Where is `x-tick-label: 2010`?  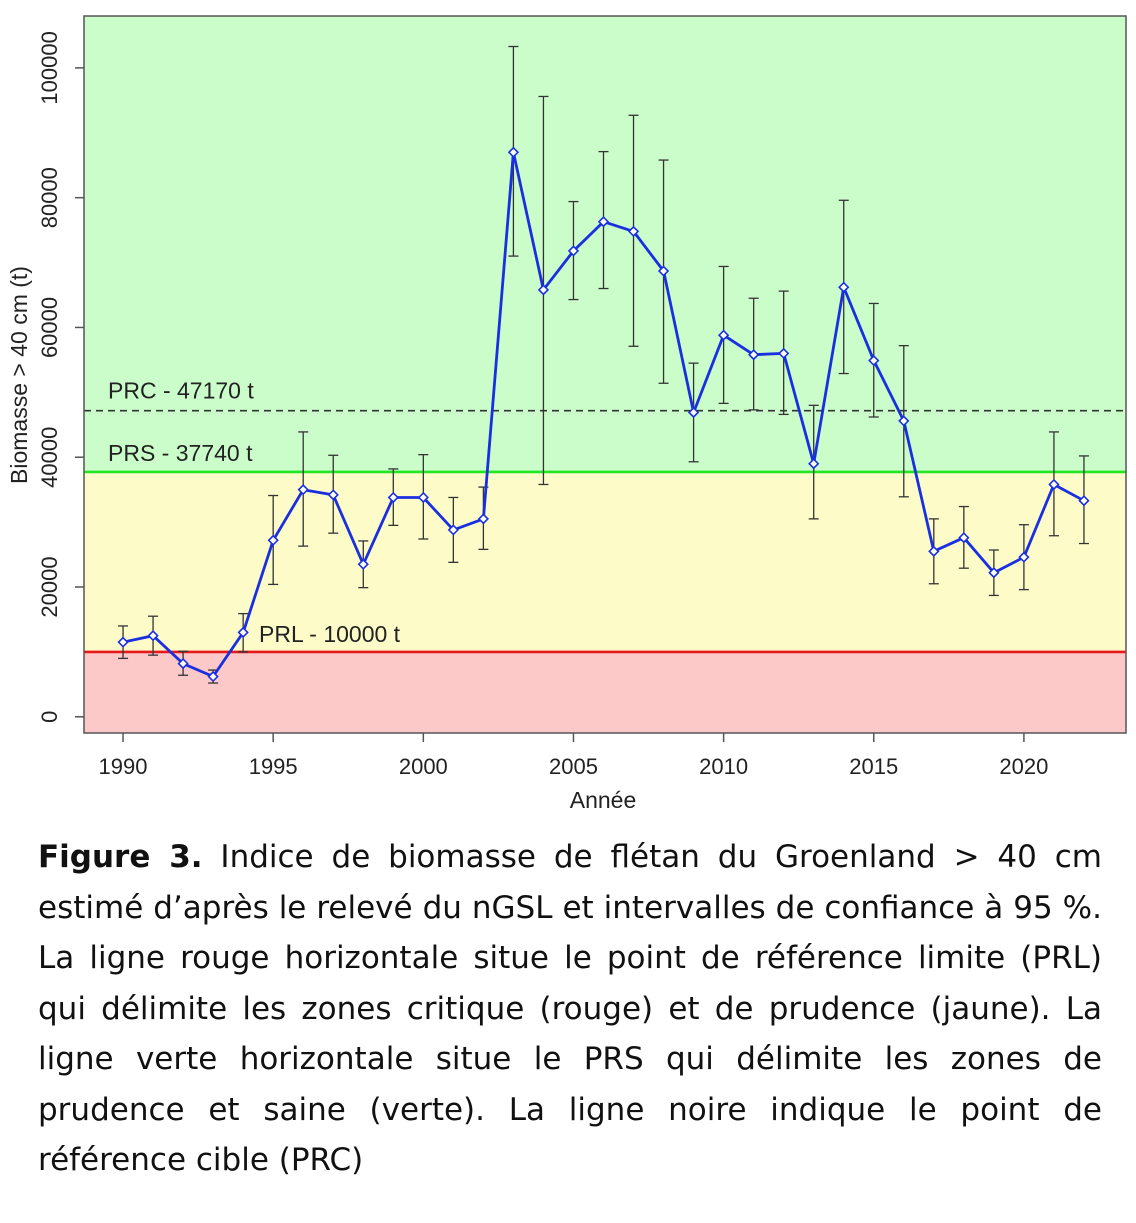
x-tick-label: 2010 is located at coordinates (723, 766).